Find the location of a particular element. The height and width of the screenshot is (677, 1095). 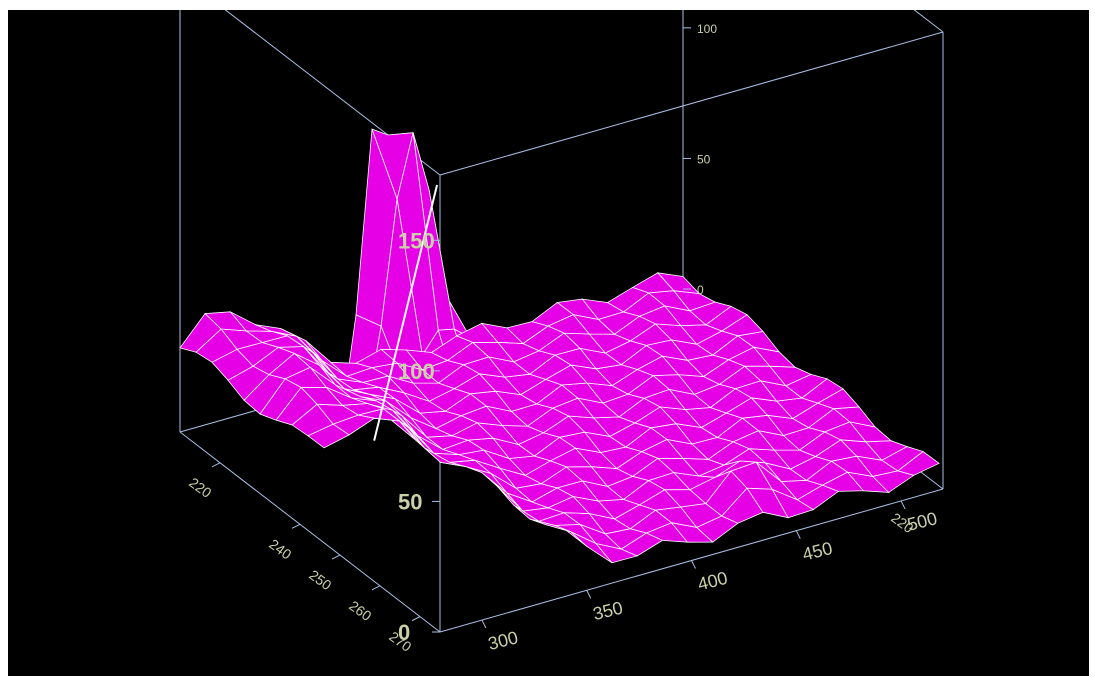

z-tick-label-right: 50 is located at coordinates (704, 159).